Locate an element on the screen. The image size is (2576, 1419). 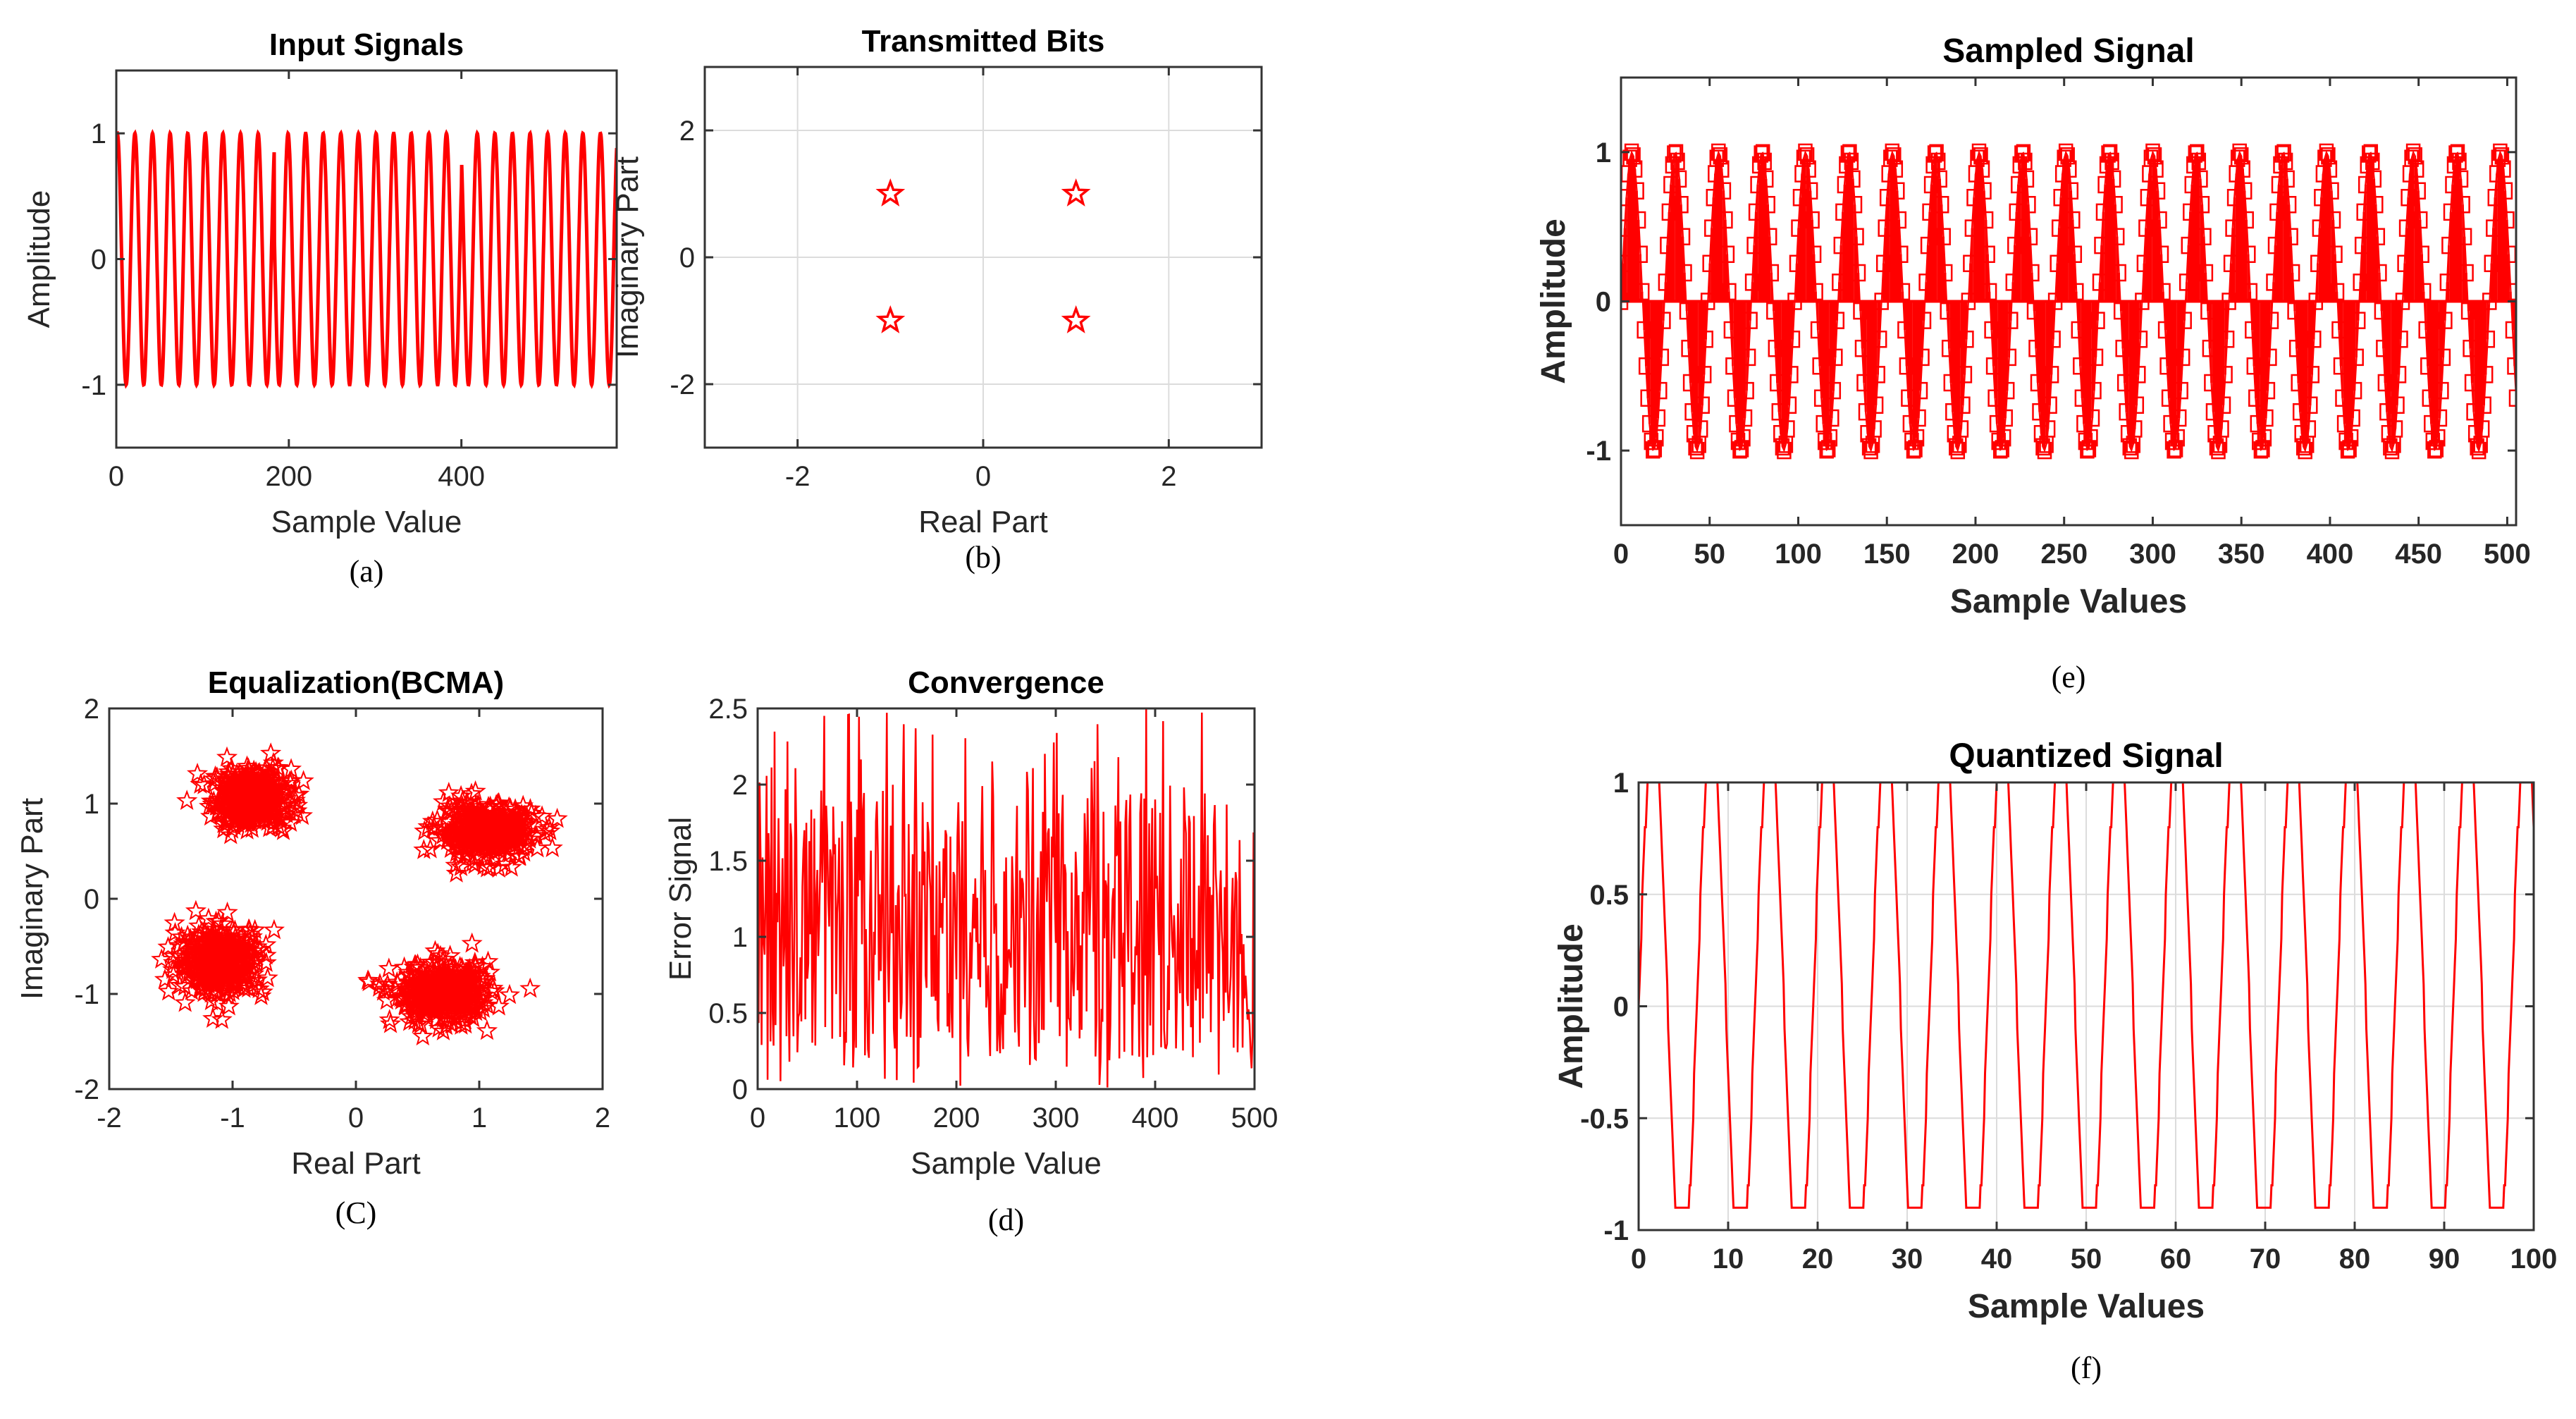
x-tick-label: 70 is located at coordinates (2266, 1258).